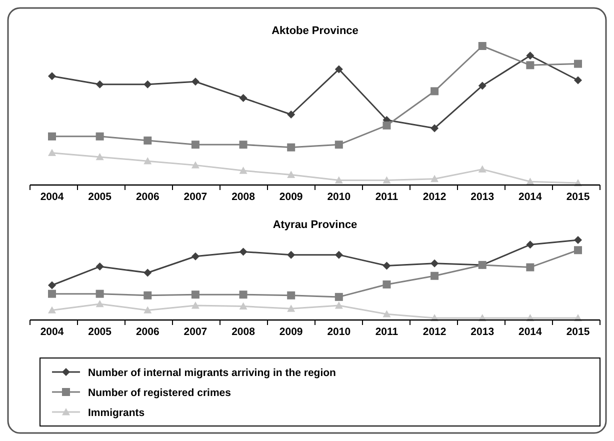 The height and width of the screenshot is (441, 614). I want to click on chart-title: Aktobe Province, so click(315, 31).